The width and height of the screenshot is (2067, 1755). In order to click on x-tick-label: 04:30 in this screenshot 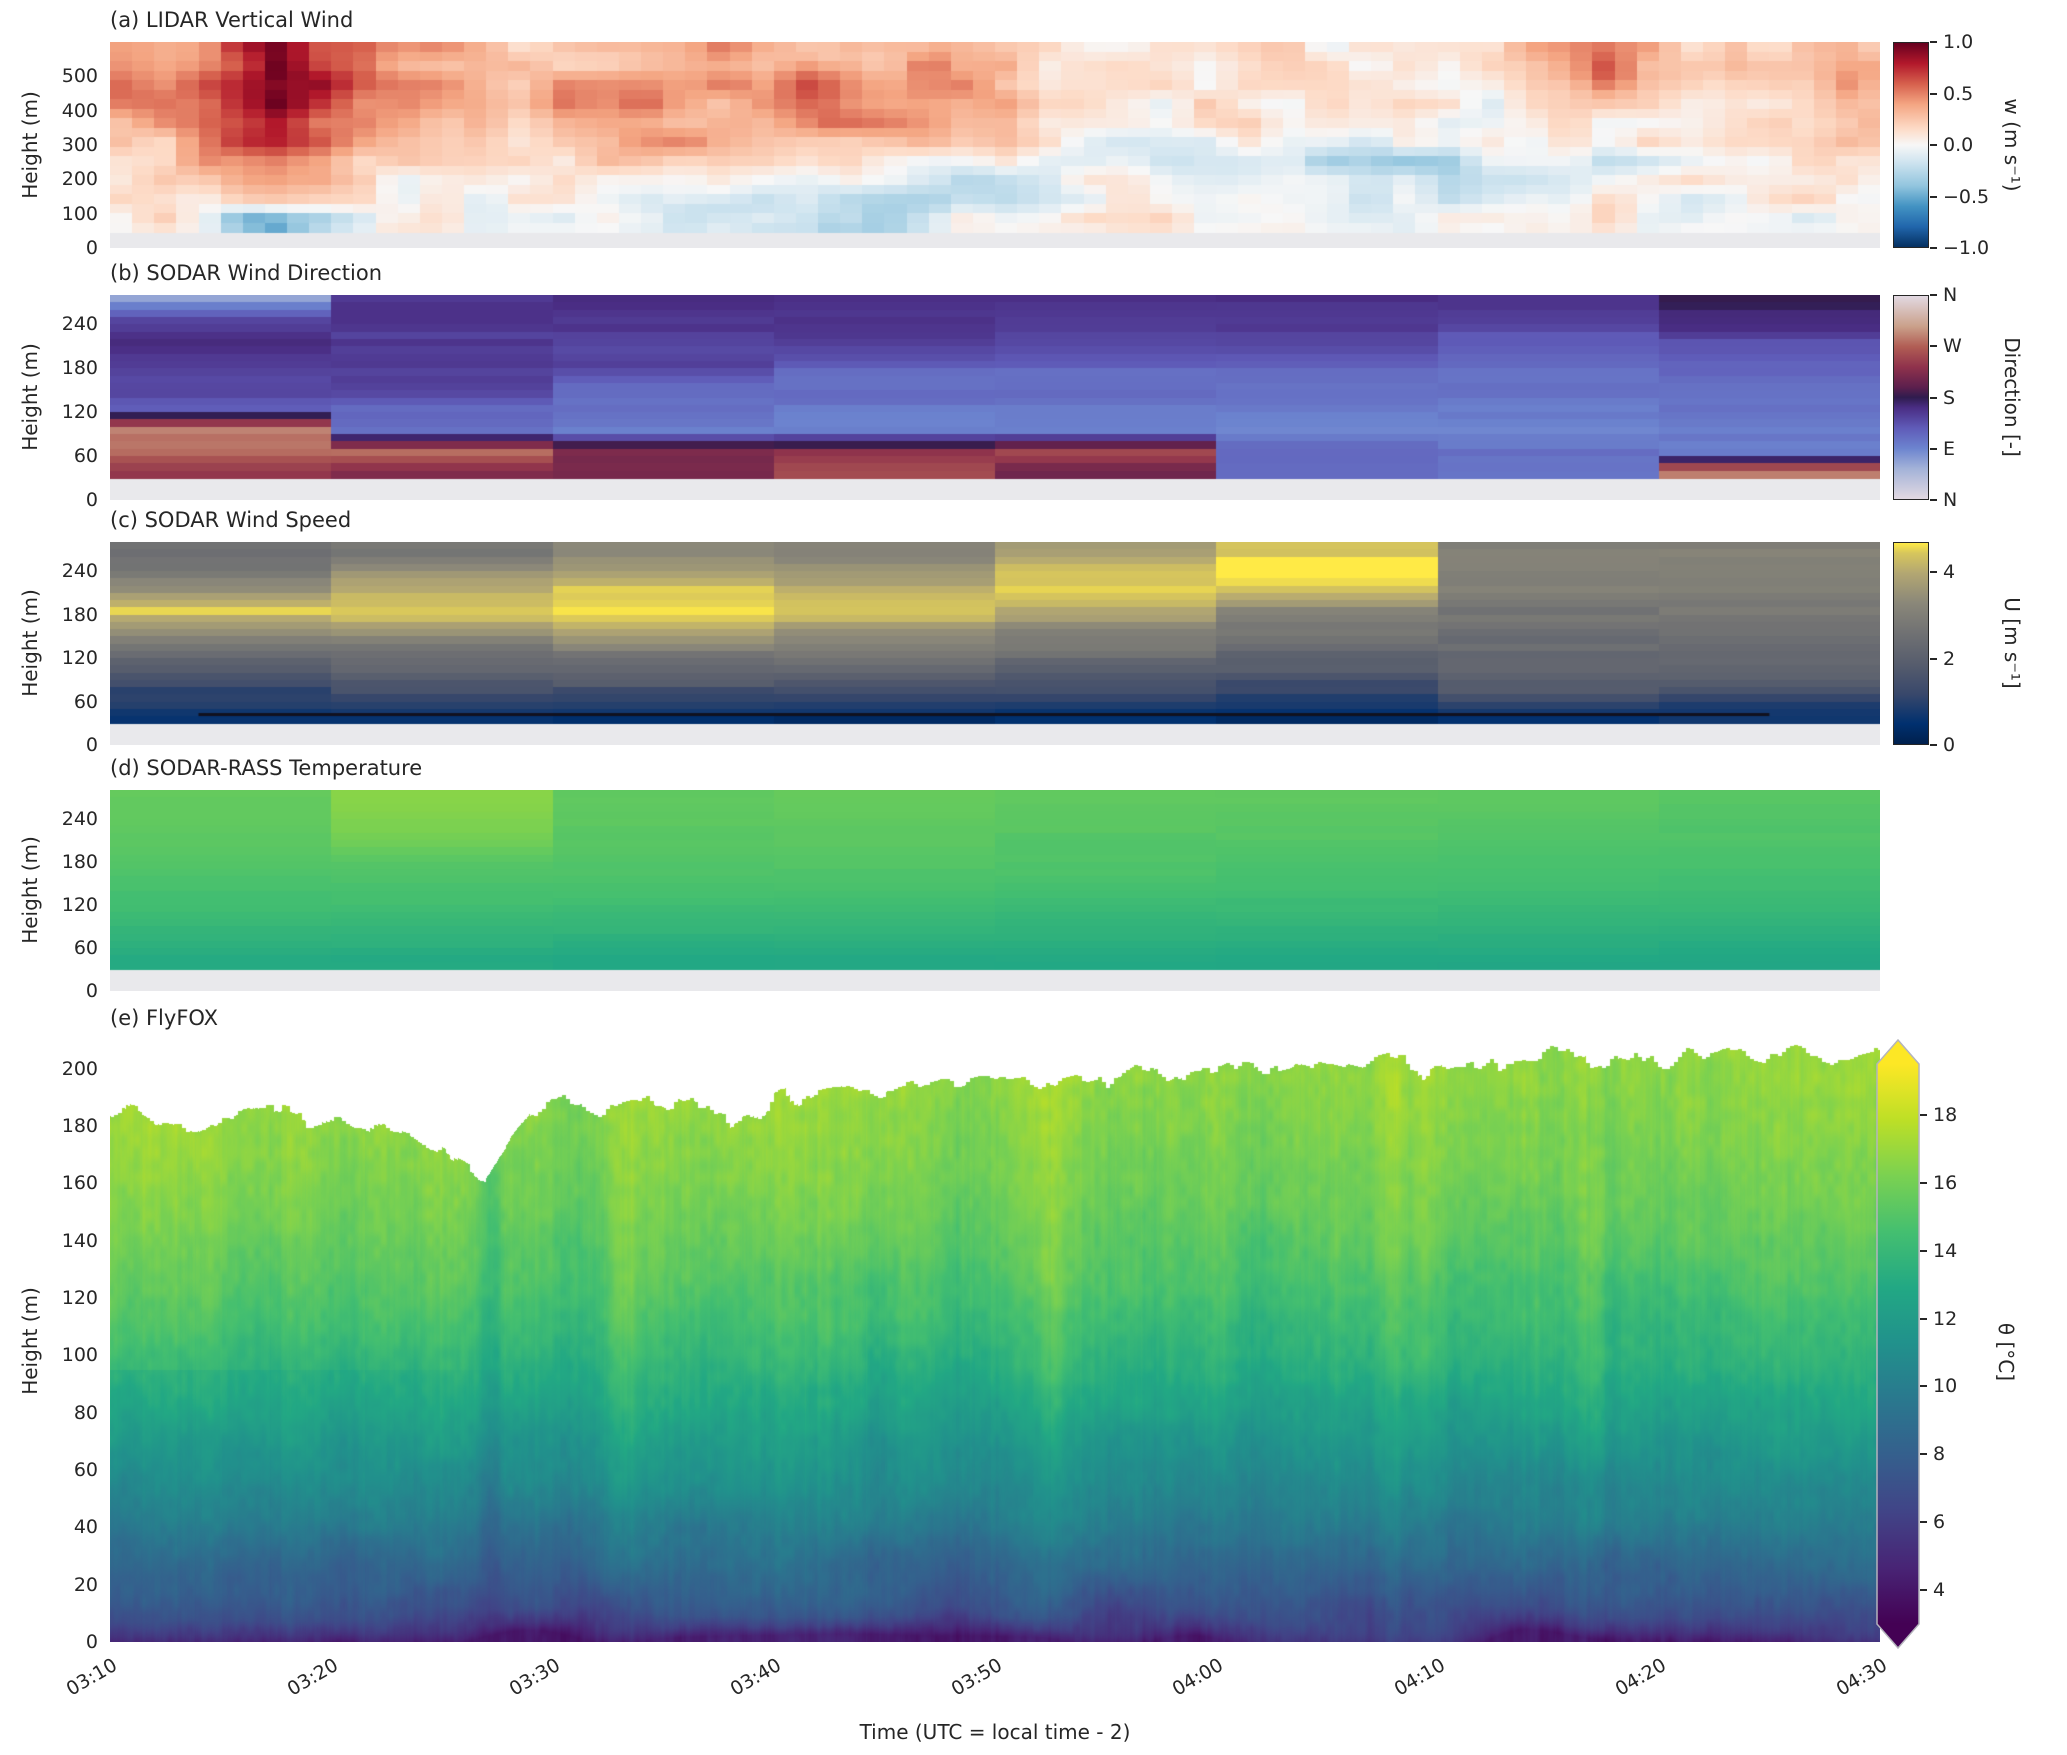, I will do `click(1861, 1677)`.